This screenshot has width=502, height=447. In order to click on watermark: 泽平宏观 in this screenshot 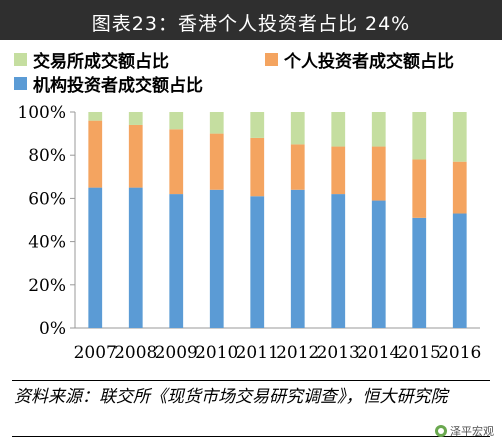, I will do `click(464, 431)`.